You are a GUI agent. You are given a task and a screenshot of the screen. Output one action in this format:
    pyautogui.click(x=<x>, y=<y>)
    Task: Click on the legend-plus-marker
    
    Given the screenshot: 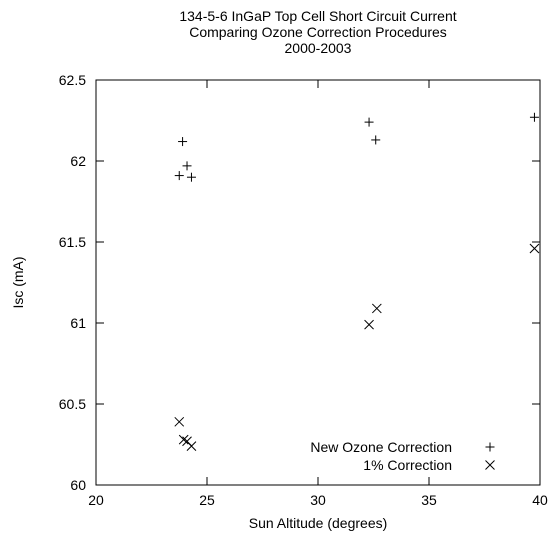 What is the action you would take?
    pyautogui.click(x=490, y=447)
    